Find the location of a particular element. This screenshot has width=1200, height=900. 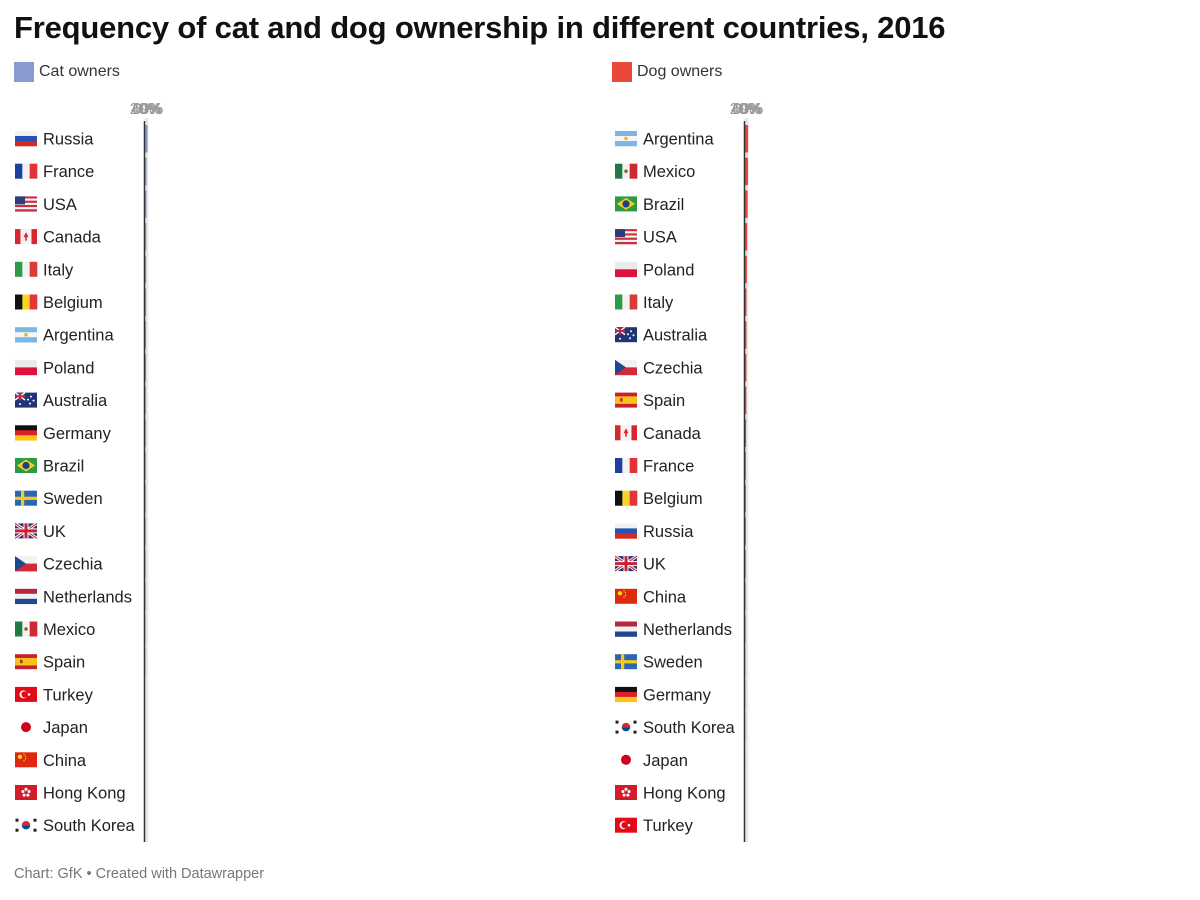

china-flag-icon is located at coordinates (26, 760).